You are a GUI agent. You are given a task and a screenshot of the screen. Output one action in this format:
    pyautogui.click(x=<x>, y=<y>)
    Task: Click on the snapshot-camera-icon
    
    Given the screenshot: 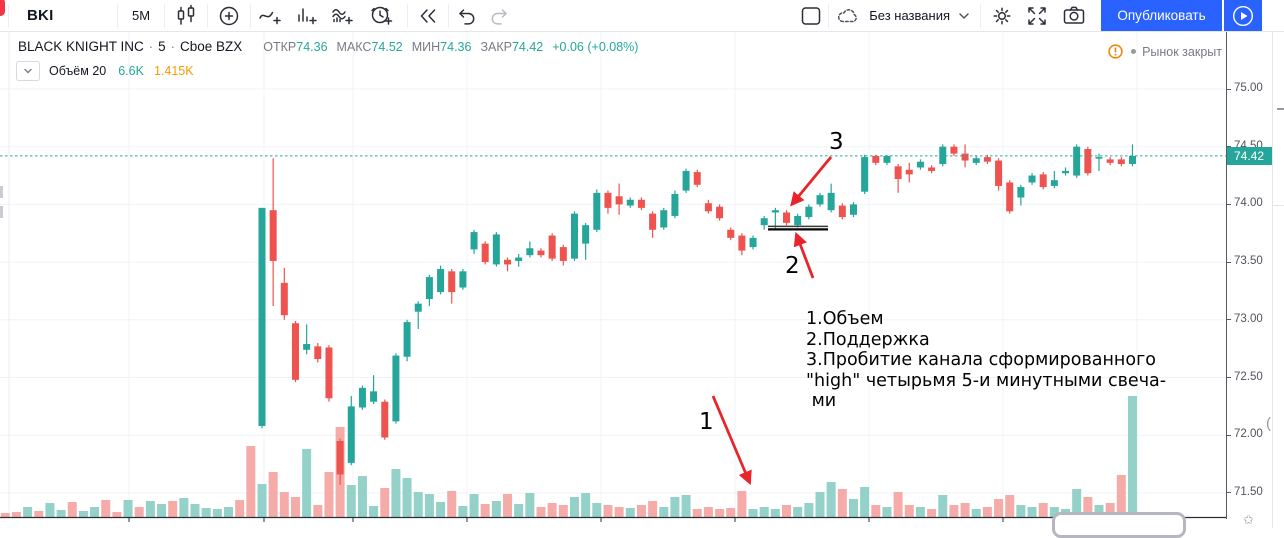 What is the action you would take?
    pyautogui.click(x=1074, y=16)
    